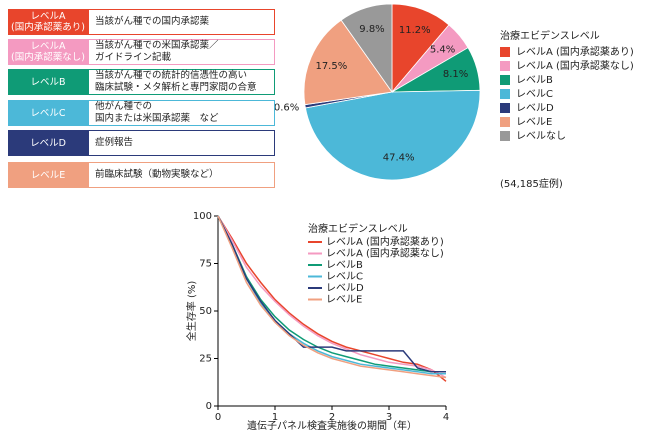 The height and width of the screenshot is (442, 648). I want to click on y-tick-label: 25, so click(205, 359).